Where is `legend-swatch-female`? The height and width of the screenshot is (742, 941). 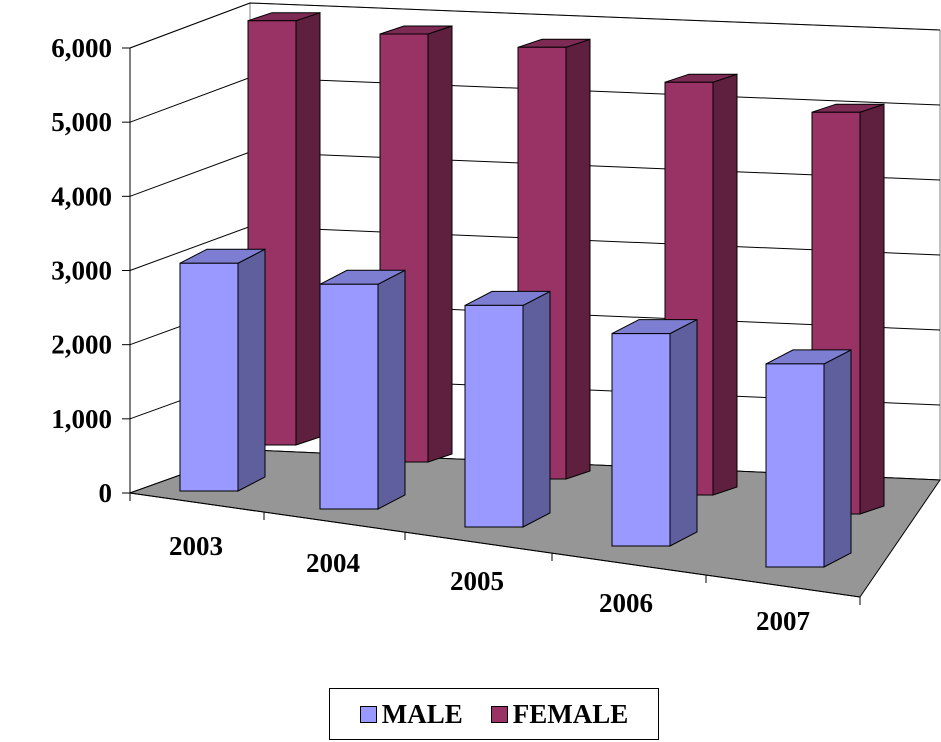
legend-swatch-female is located at coordinates (499, 714).